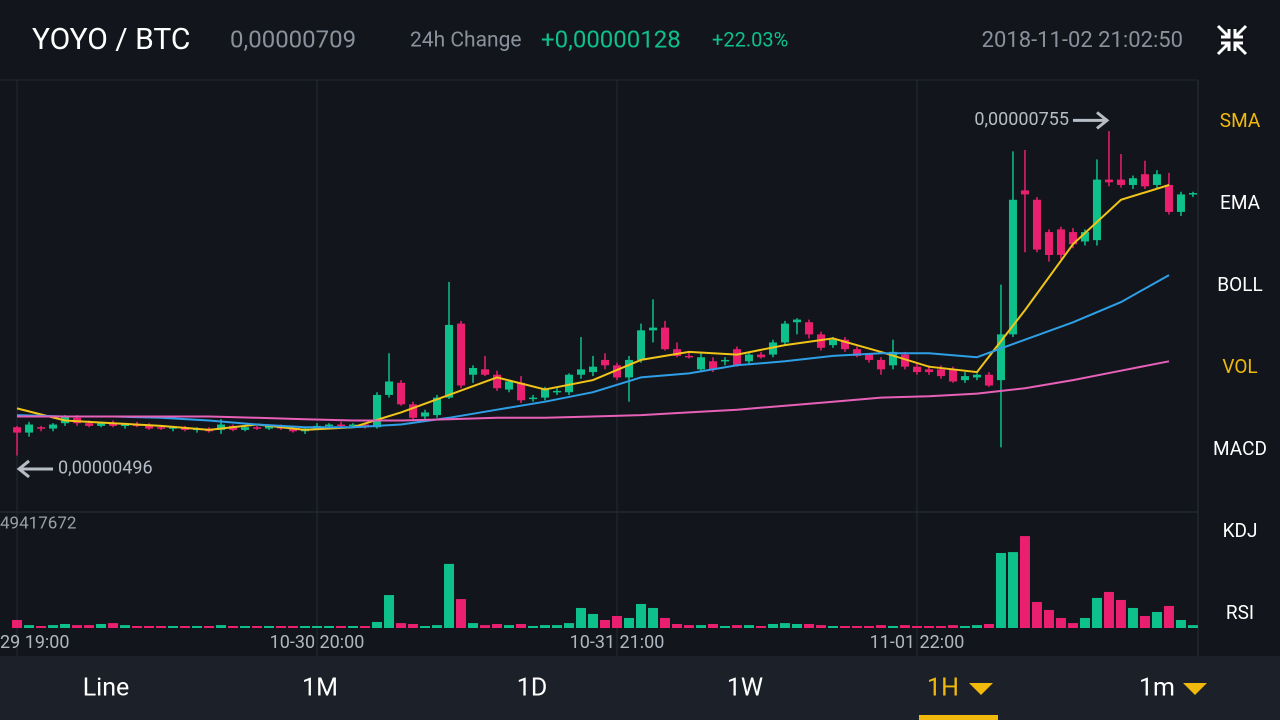  Describe the element at coordinates (1240, 120) in the screenshot. I see `indicator-button: SMA` at that location.